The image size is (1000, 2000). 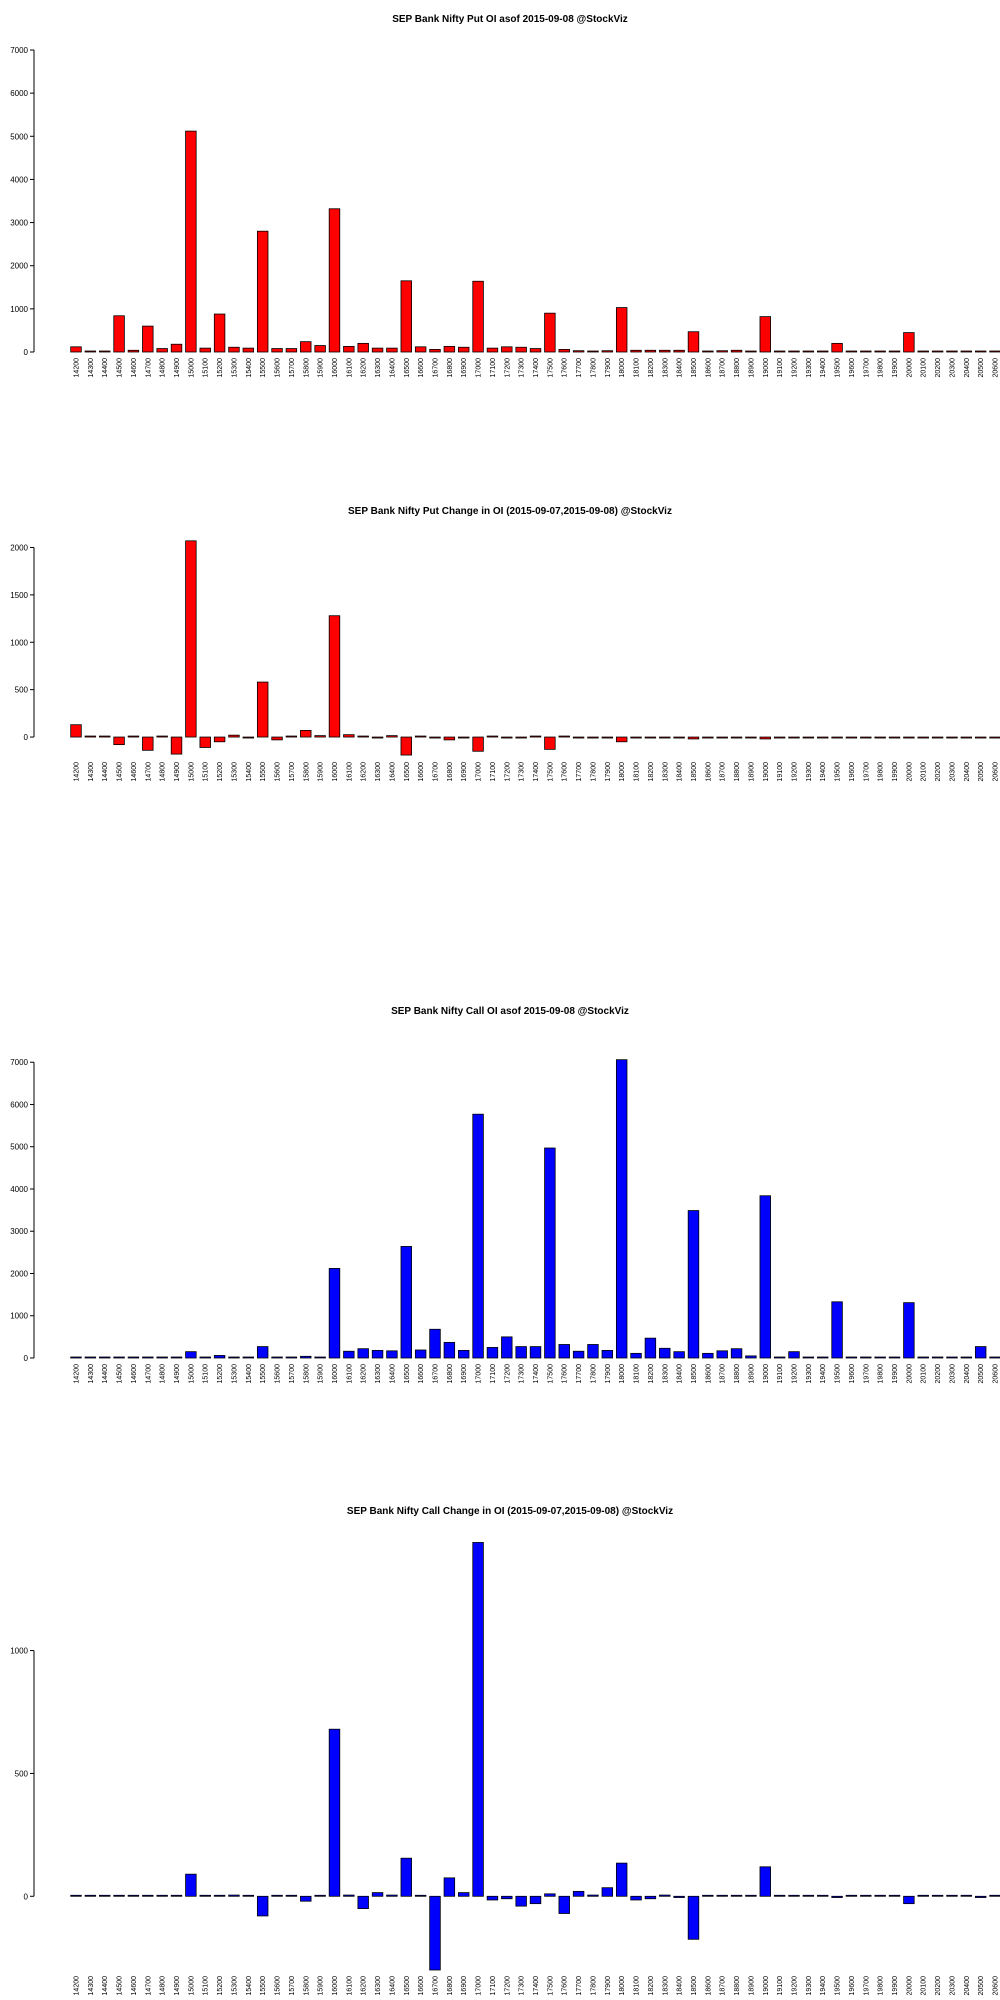 I want to click on x-tick-label: 16000, so click(x=335, y=368).